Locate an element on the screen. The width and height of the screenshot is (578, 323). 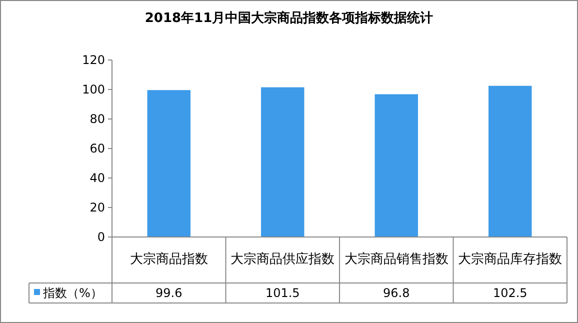
x-tick-label: 大宗商品销售指数 is located at coordinates (396, 260).